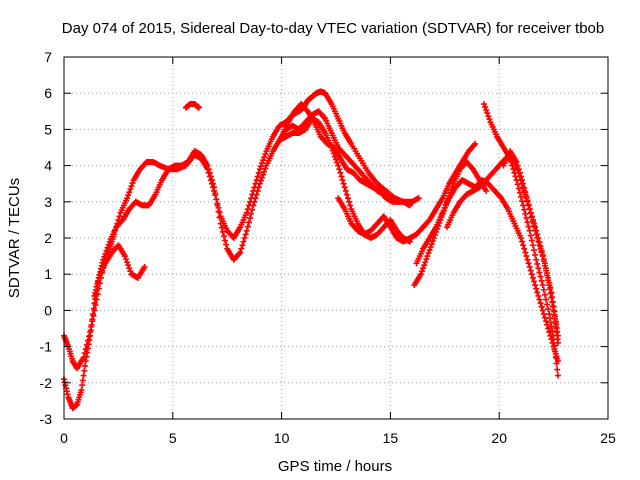 The image size is (640, 480). I want to click on series-track-i, so click(487, 271).